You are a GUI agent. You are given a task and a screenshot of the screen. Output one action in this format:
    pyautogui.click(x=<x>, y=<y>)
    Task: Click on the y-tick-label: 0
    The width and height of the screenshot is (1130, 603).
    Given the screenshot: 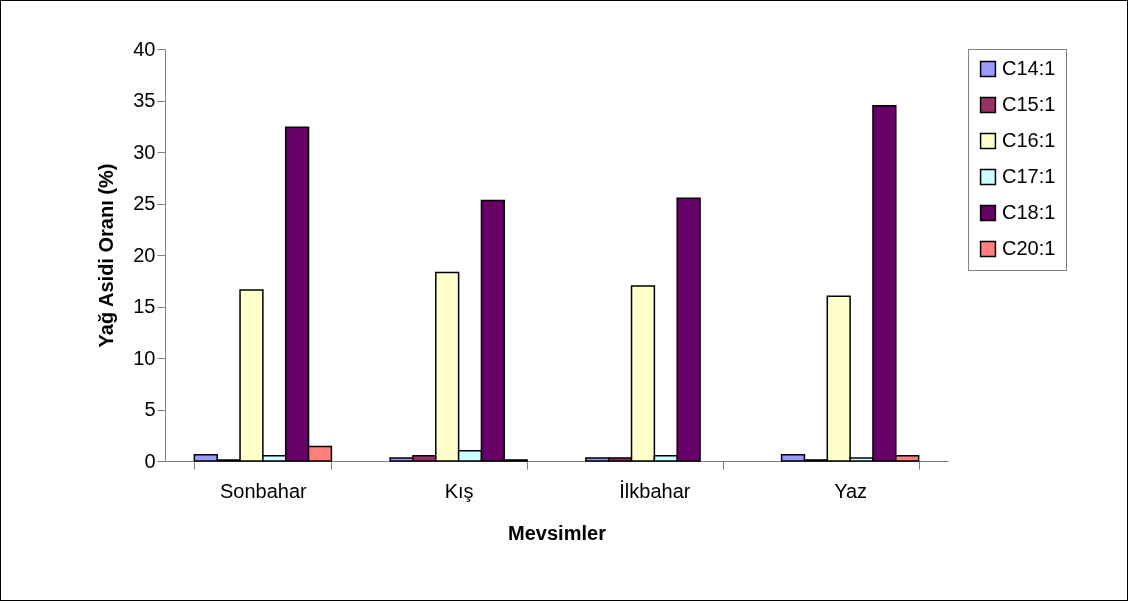 What is the action you would take?
    pyautogui.click(x=150, y=460)
    